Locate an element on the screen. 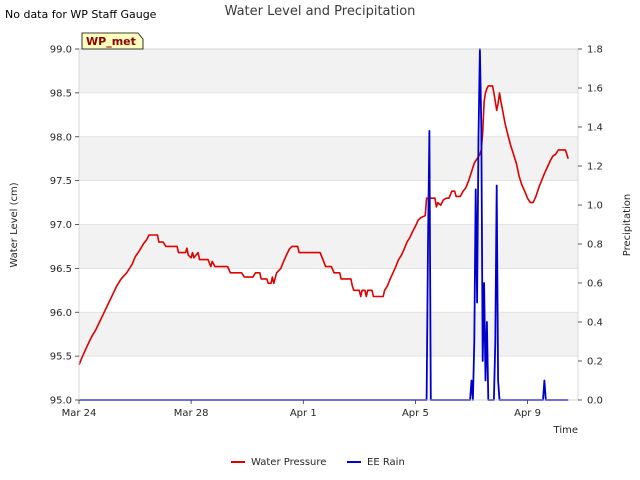  no-data-note: No data for WP Staff Gauge is located at coordinates (81, 14).